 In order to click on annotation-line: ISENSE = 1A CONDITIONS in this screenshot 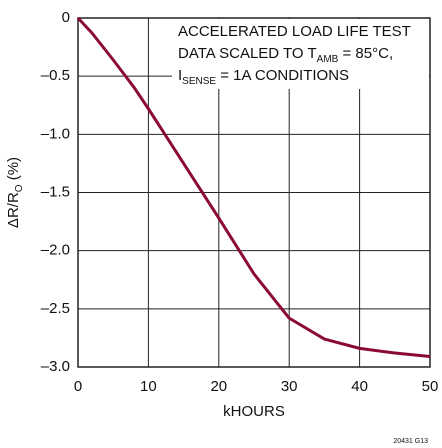, I will do `click(263, 77)`.